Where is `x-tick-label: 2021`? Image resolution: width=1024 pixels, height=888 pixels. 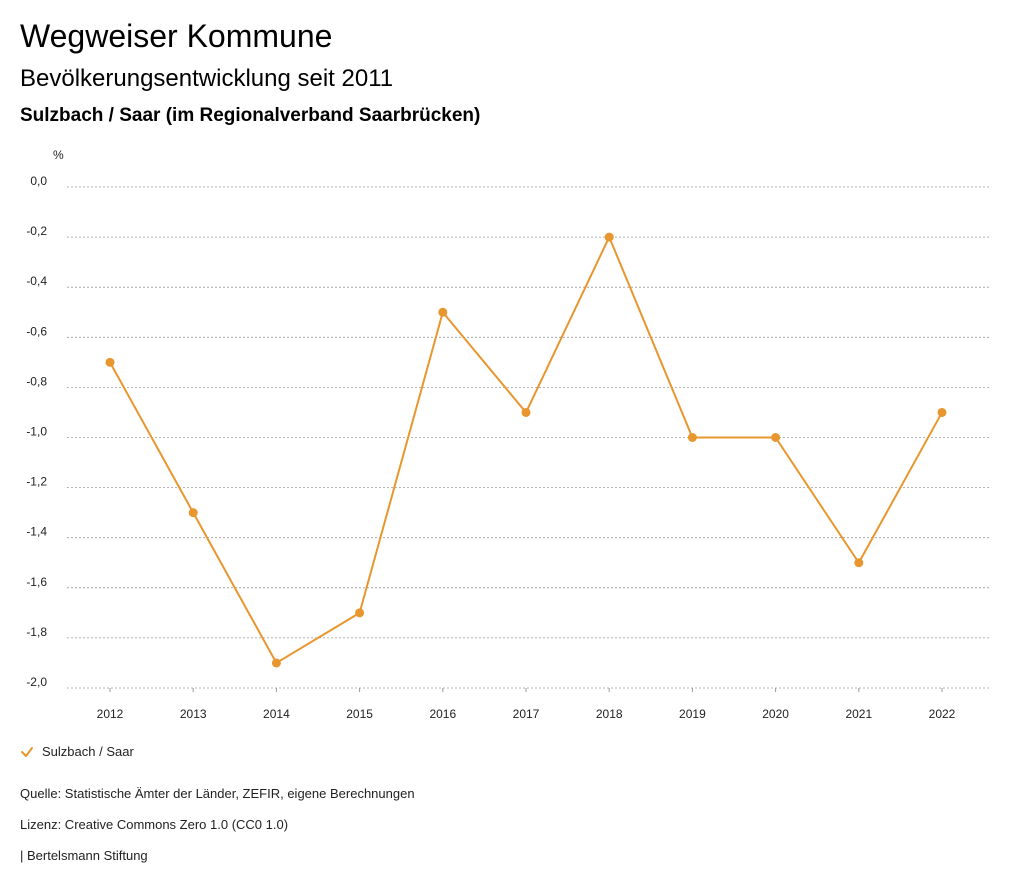 x-tick-label: 2021 is located at coordinates (858, 714).